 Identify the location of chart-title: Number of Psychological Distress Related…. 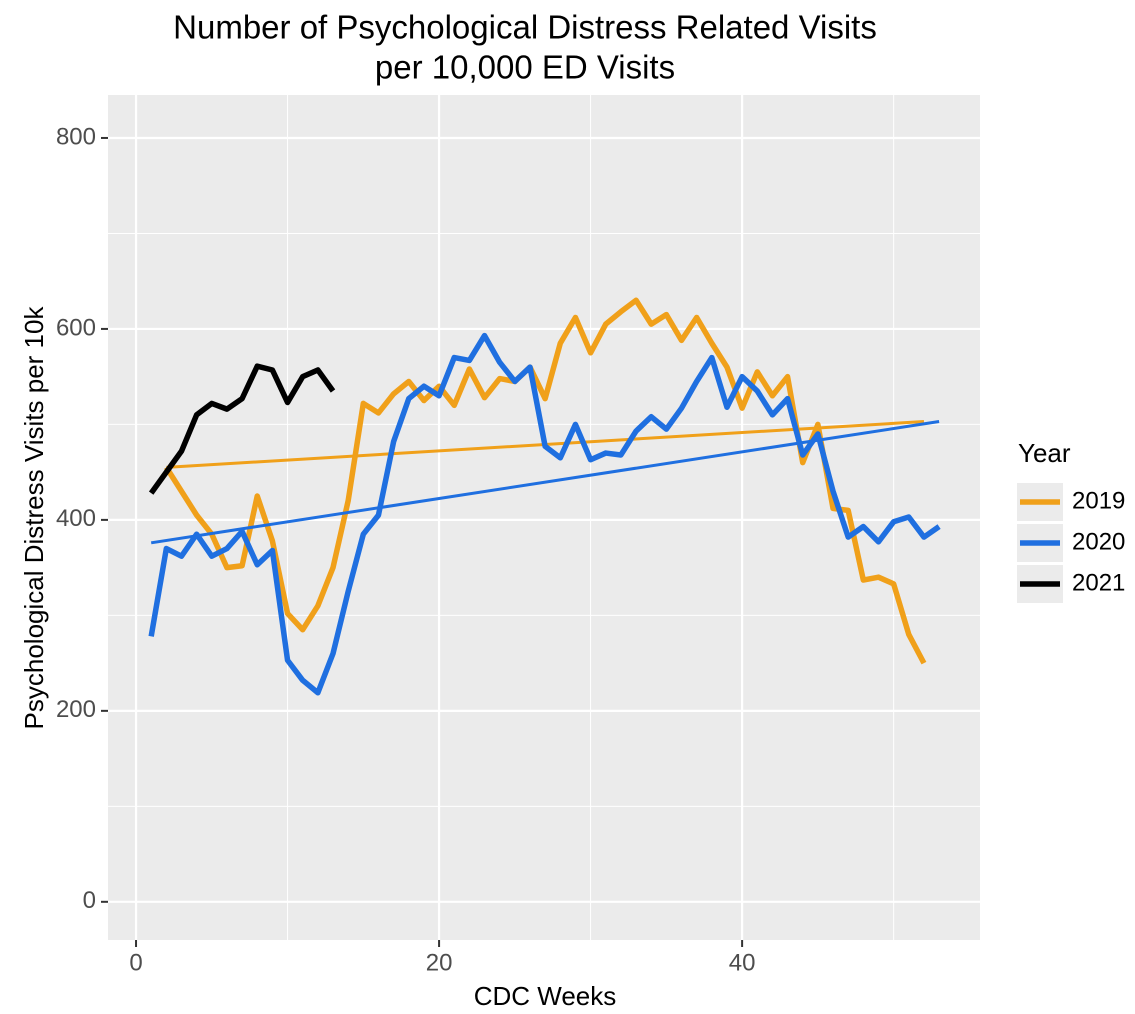
(525, 27).